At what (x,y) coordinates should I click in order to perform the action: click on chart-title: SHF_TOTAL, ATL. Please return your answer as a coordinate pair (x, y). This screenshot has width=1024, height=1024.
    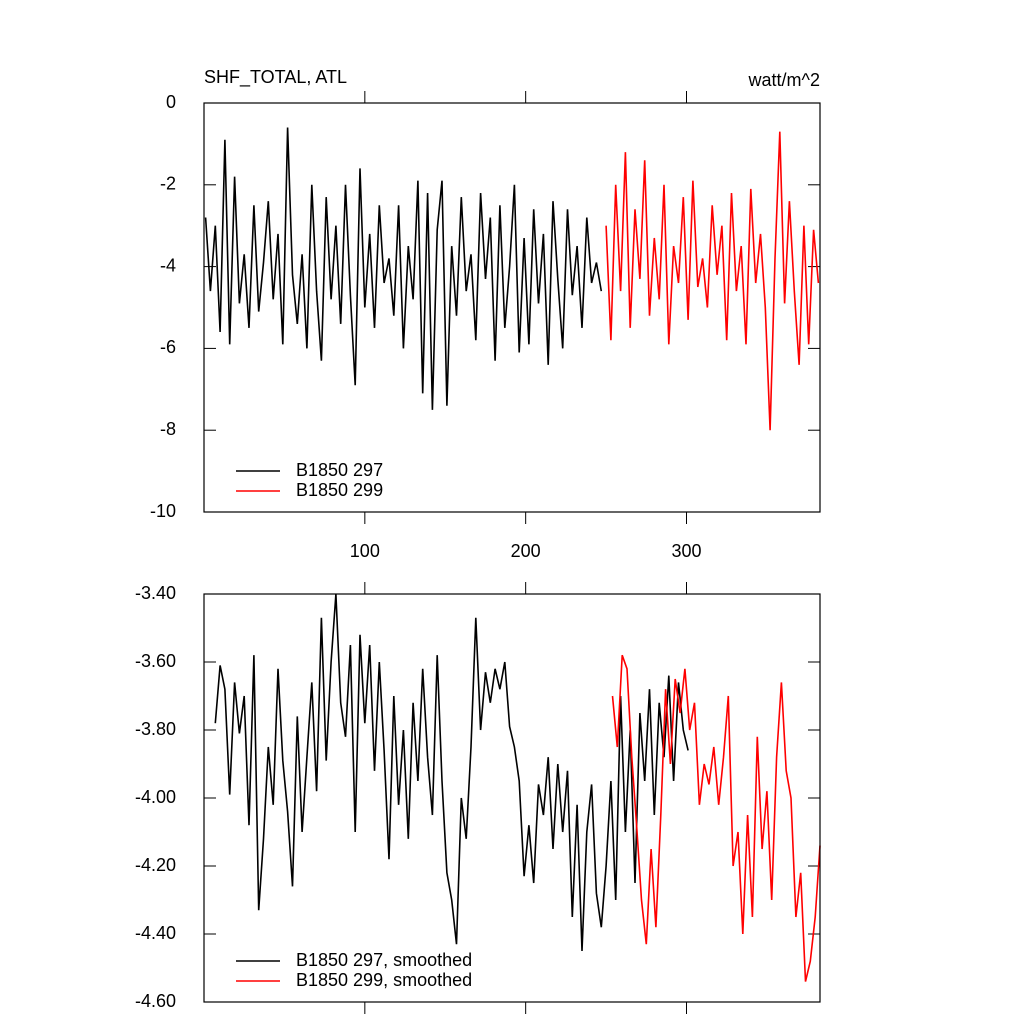
    Looking at the image, I should click on (275, 77).